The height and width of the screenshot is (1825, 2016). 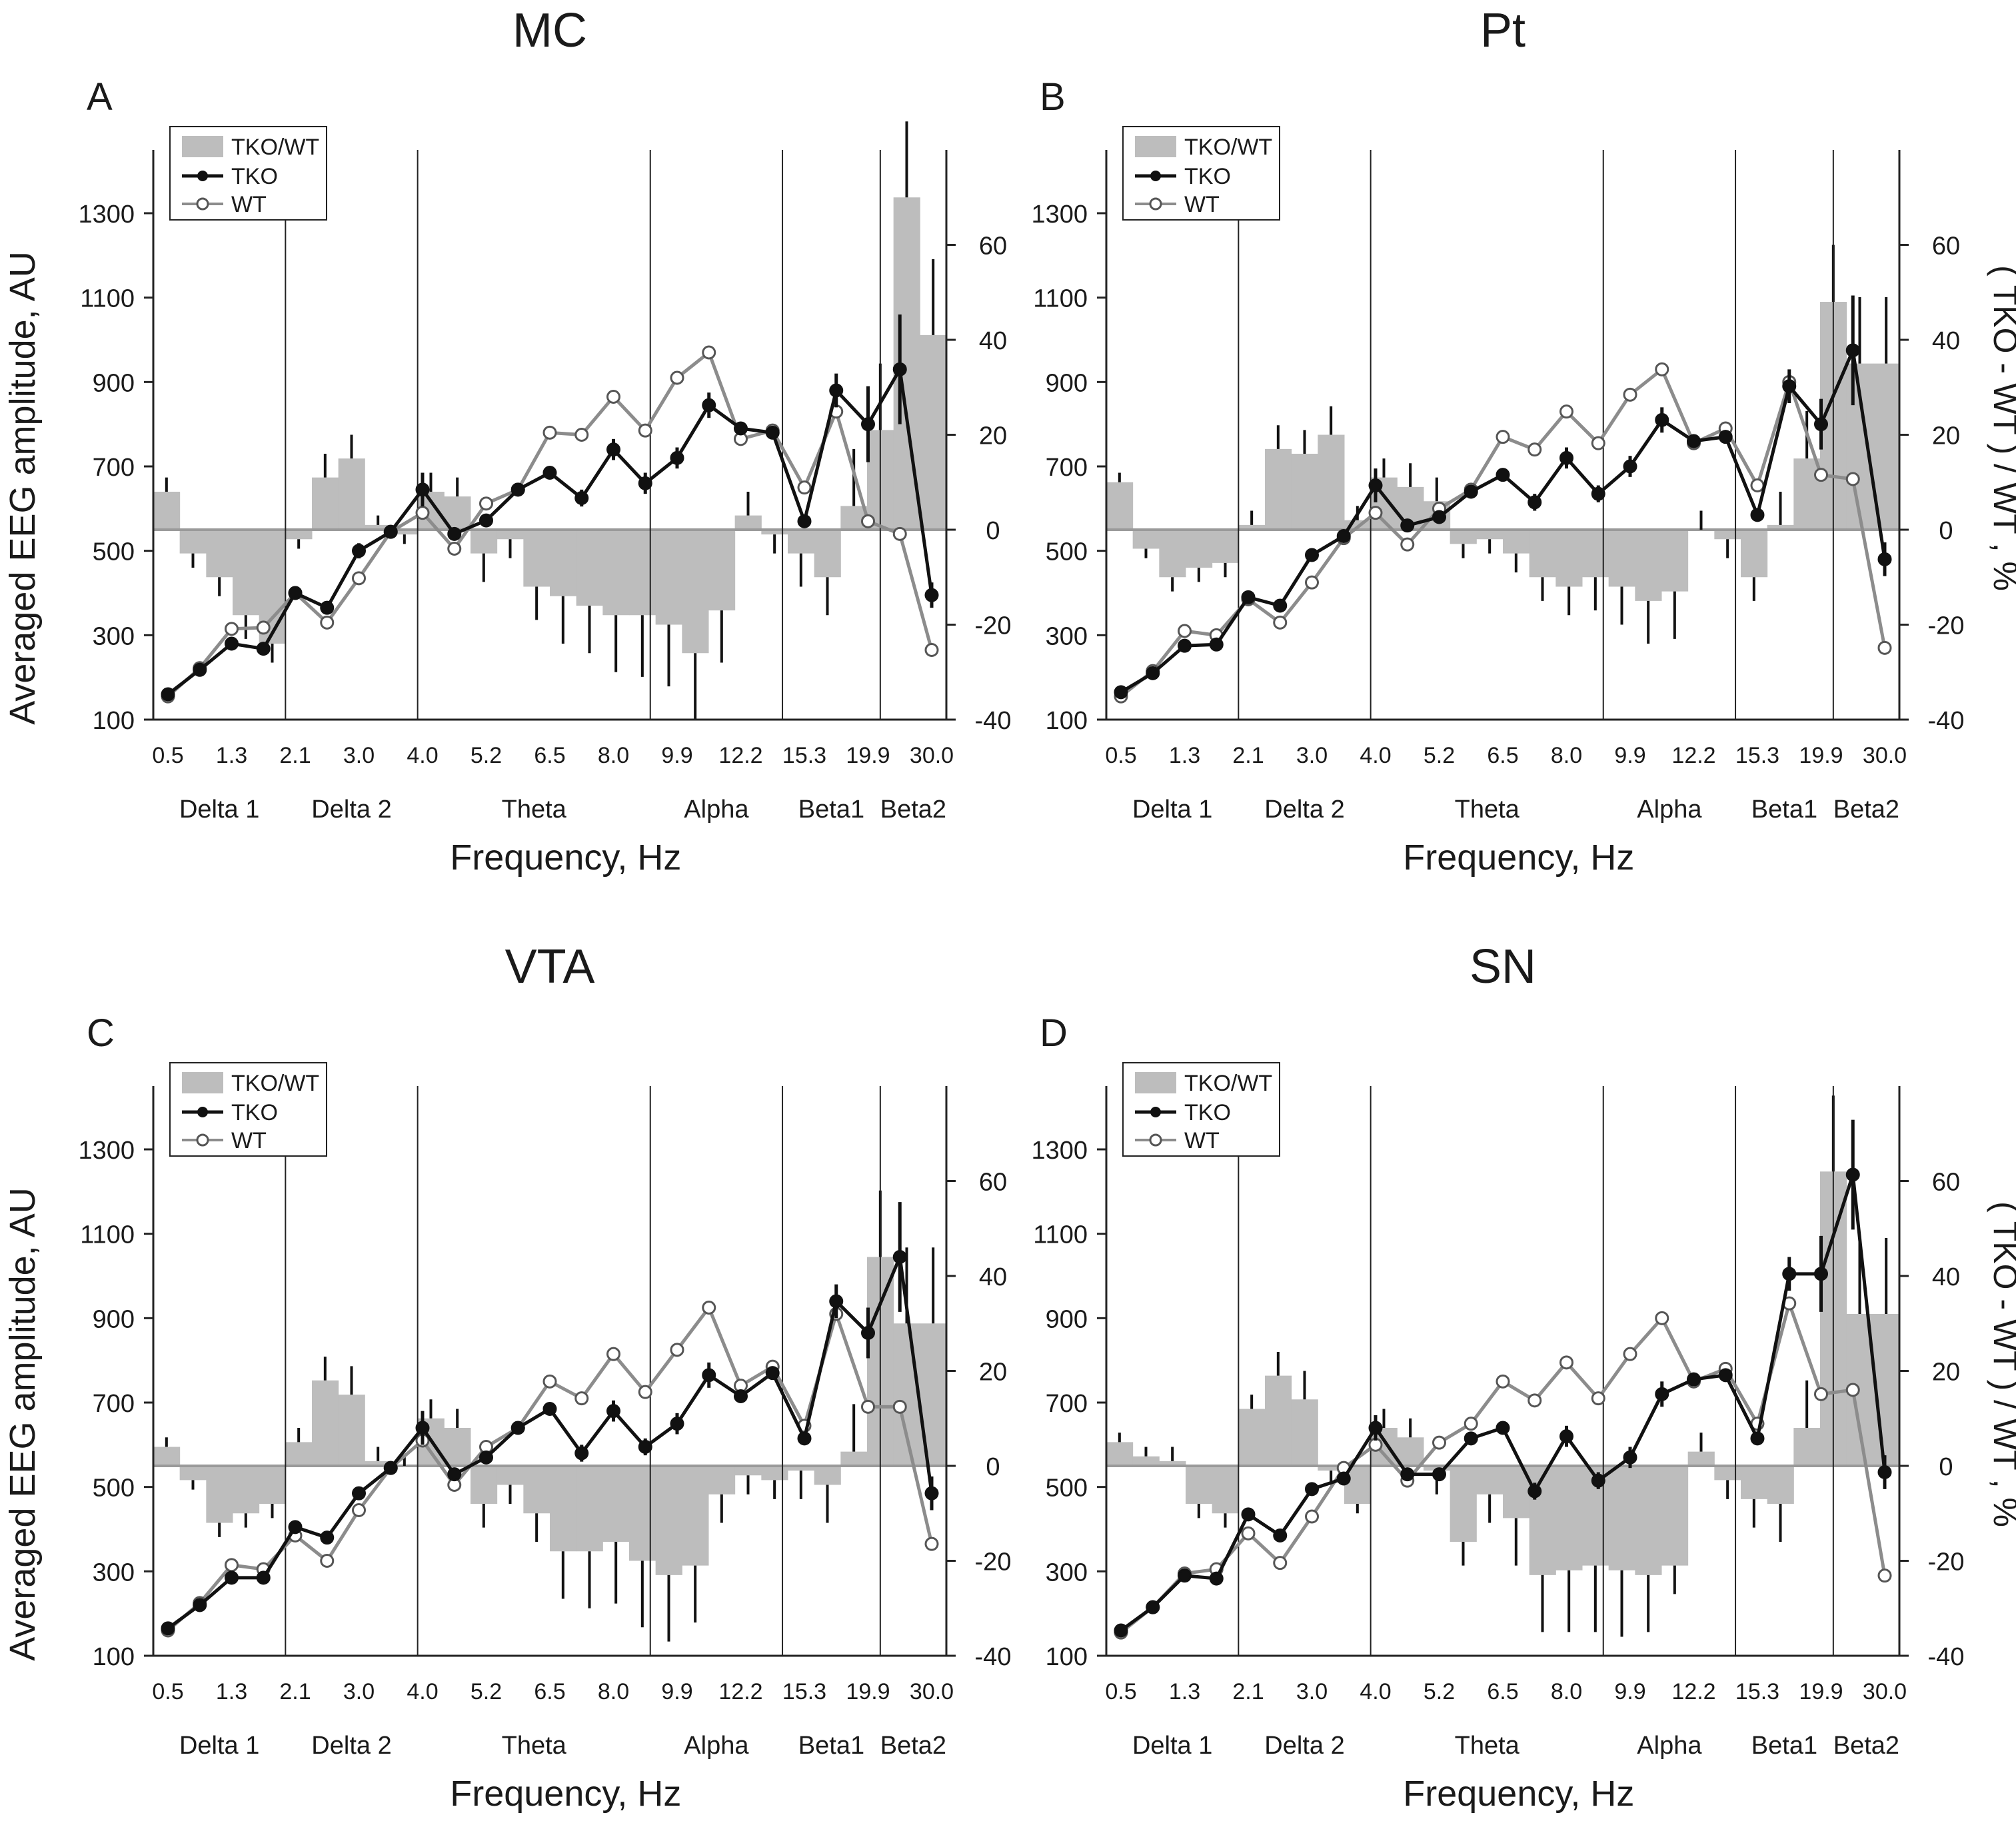 I want to click on left-tick-label: 900, so click(x=1067, y=1319).